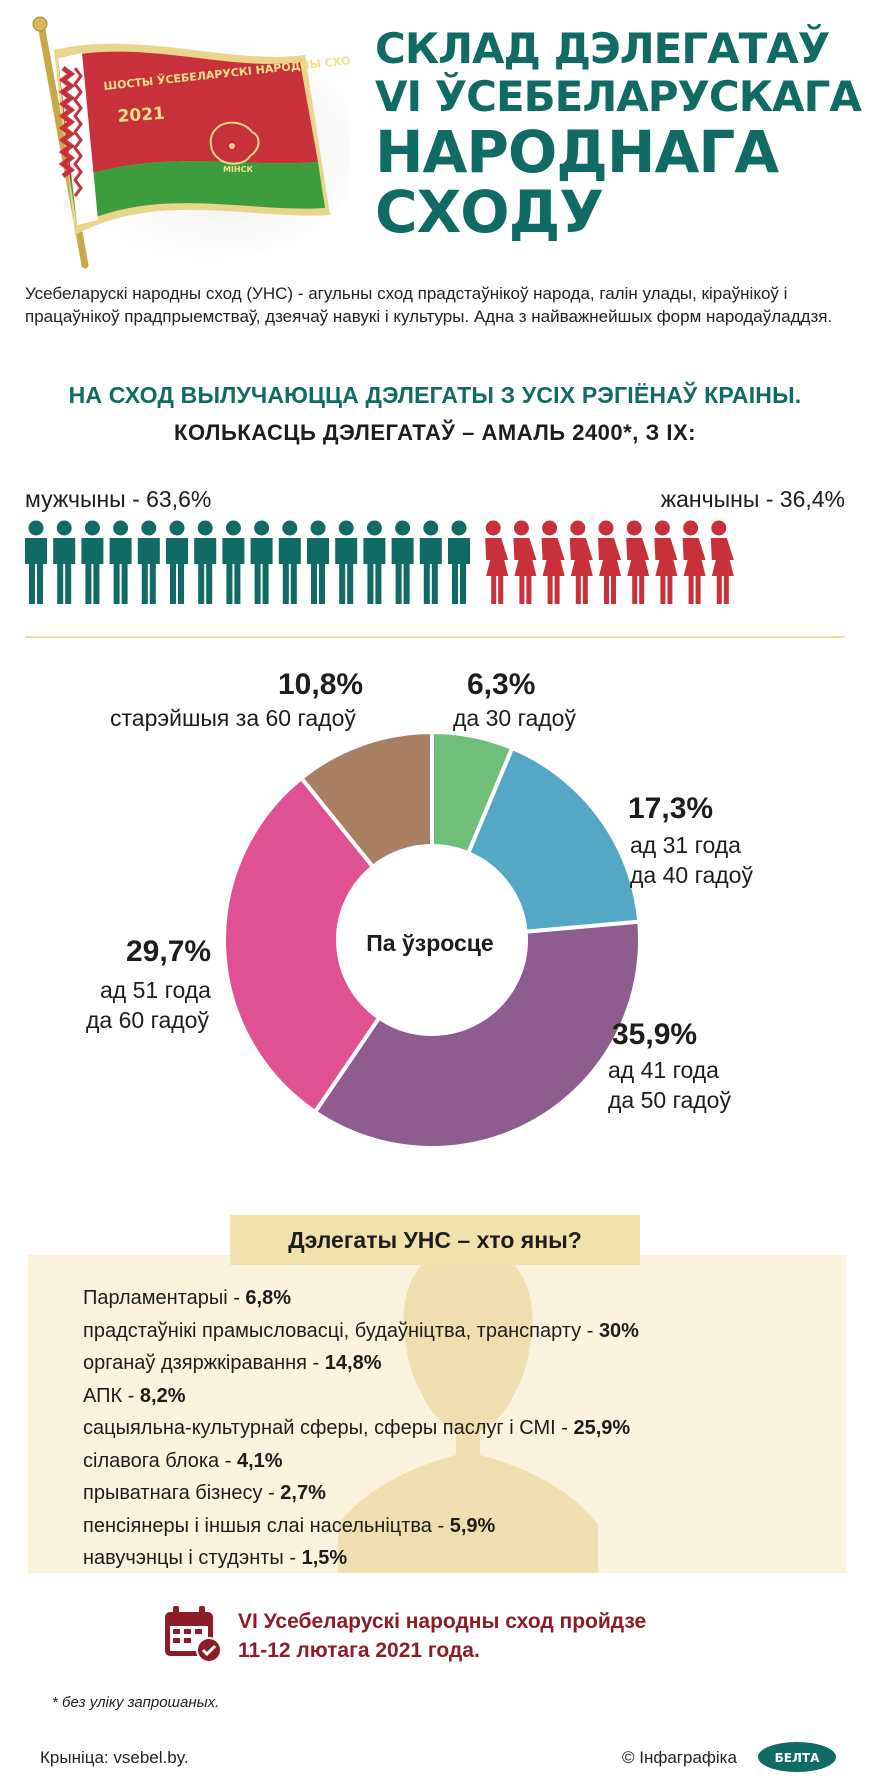 Image resolution: width=870 pixels, height=1778 pixels. I want to click on age-donut-chart, so click(432, 939).